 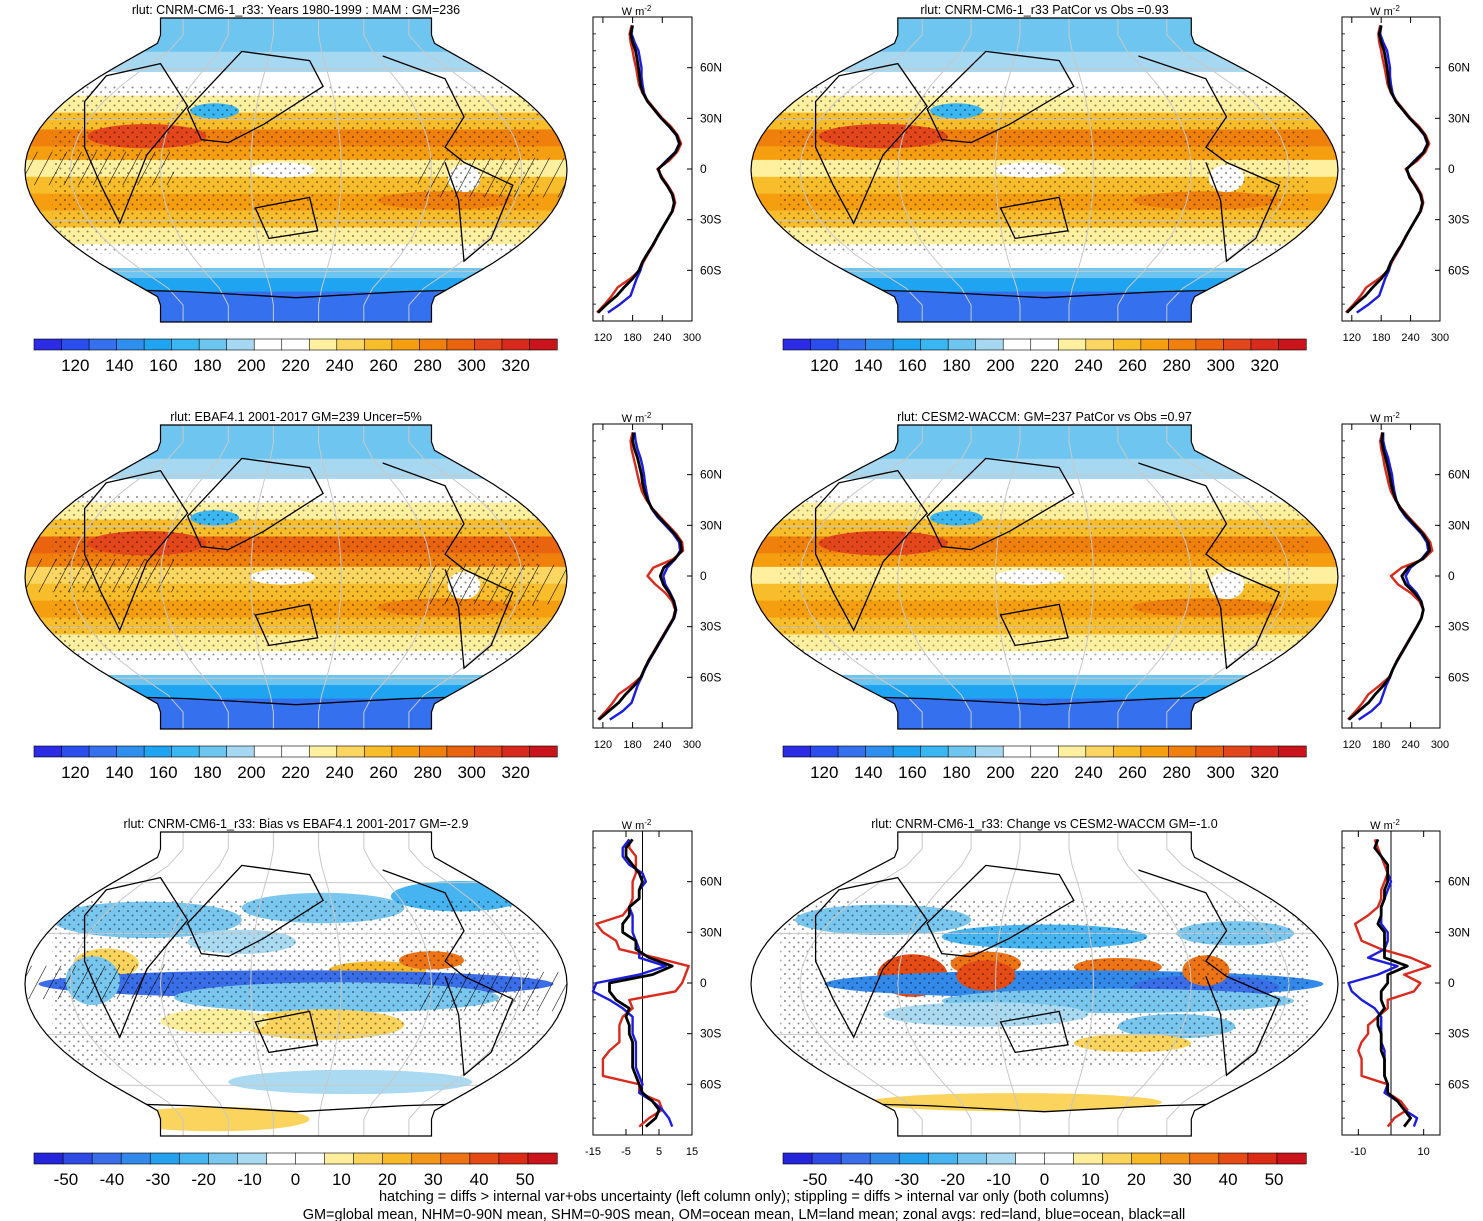 I want to click on x-tick-label: -5, so click(x=626, y=1152).